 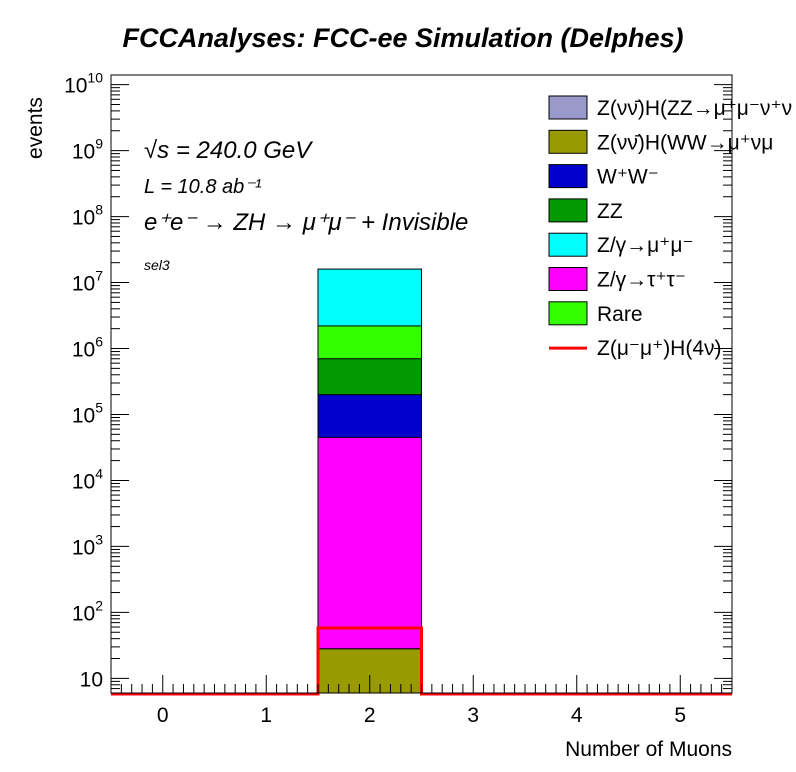 I want to click on x-tick-label-5: 5, so click(x=680, y=715).